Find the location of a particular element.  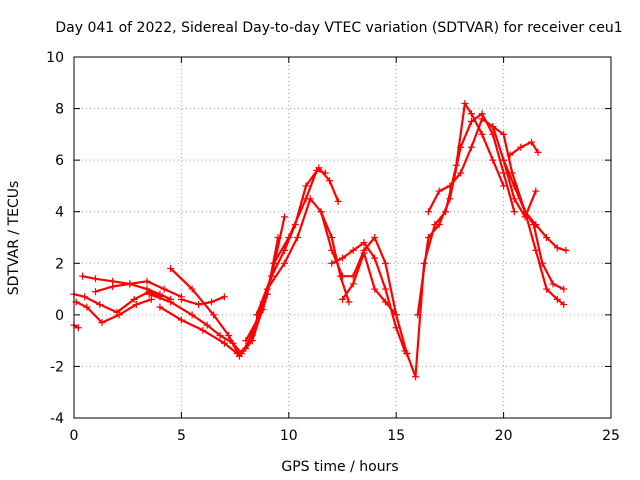

series-sat-i is located at coordinates (285, 255).